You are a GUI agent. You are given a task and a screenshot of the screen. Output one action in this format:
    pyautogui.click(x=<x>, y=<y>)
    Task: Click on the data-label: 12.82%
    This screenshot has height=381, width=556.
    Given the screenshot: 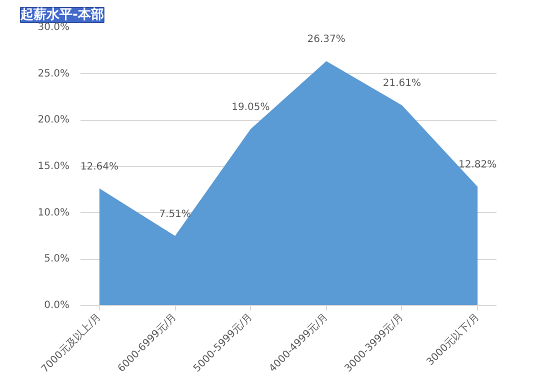 What is the action you would take?
    pyautogui.click(x=477, y=165)
    